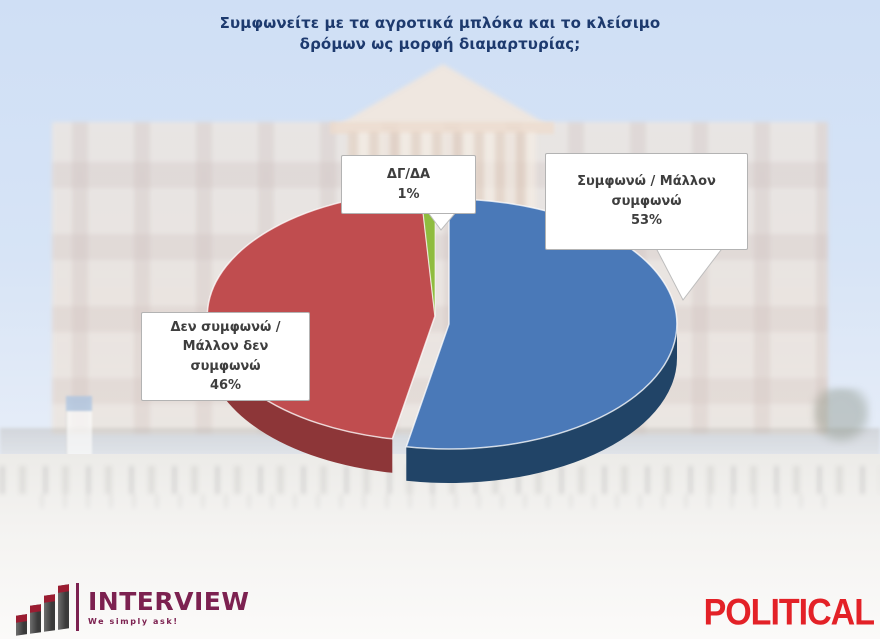 The height and width of the screenshot is (639, 880). Describe the element at coordinates (225, 366) in the screenshot. I see `callout-disagree-label-line3: συμφωνώ` at that location.